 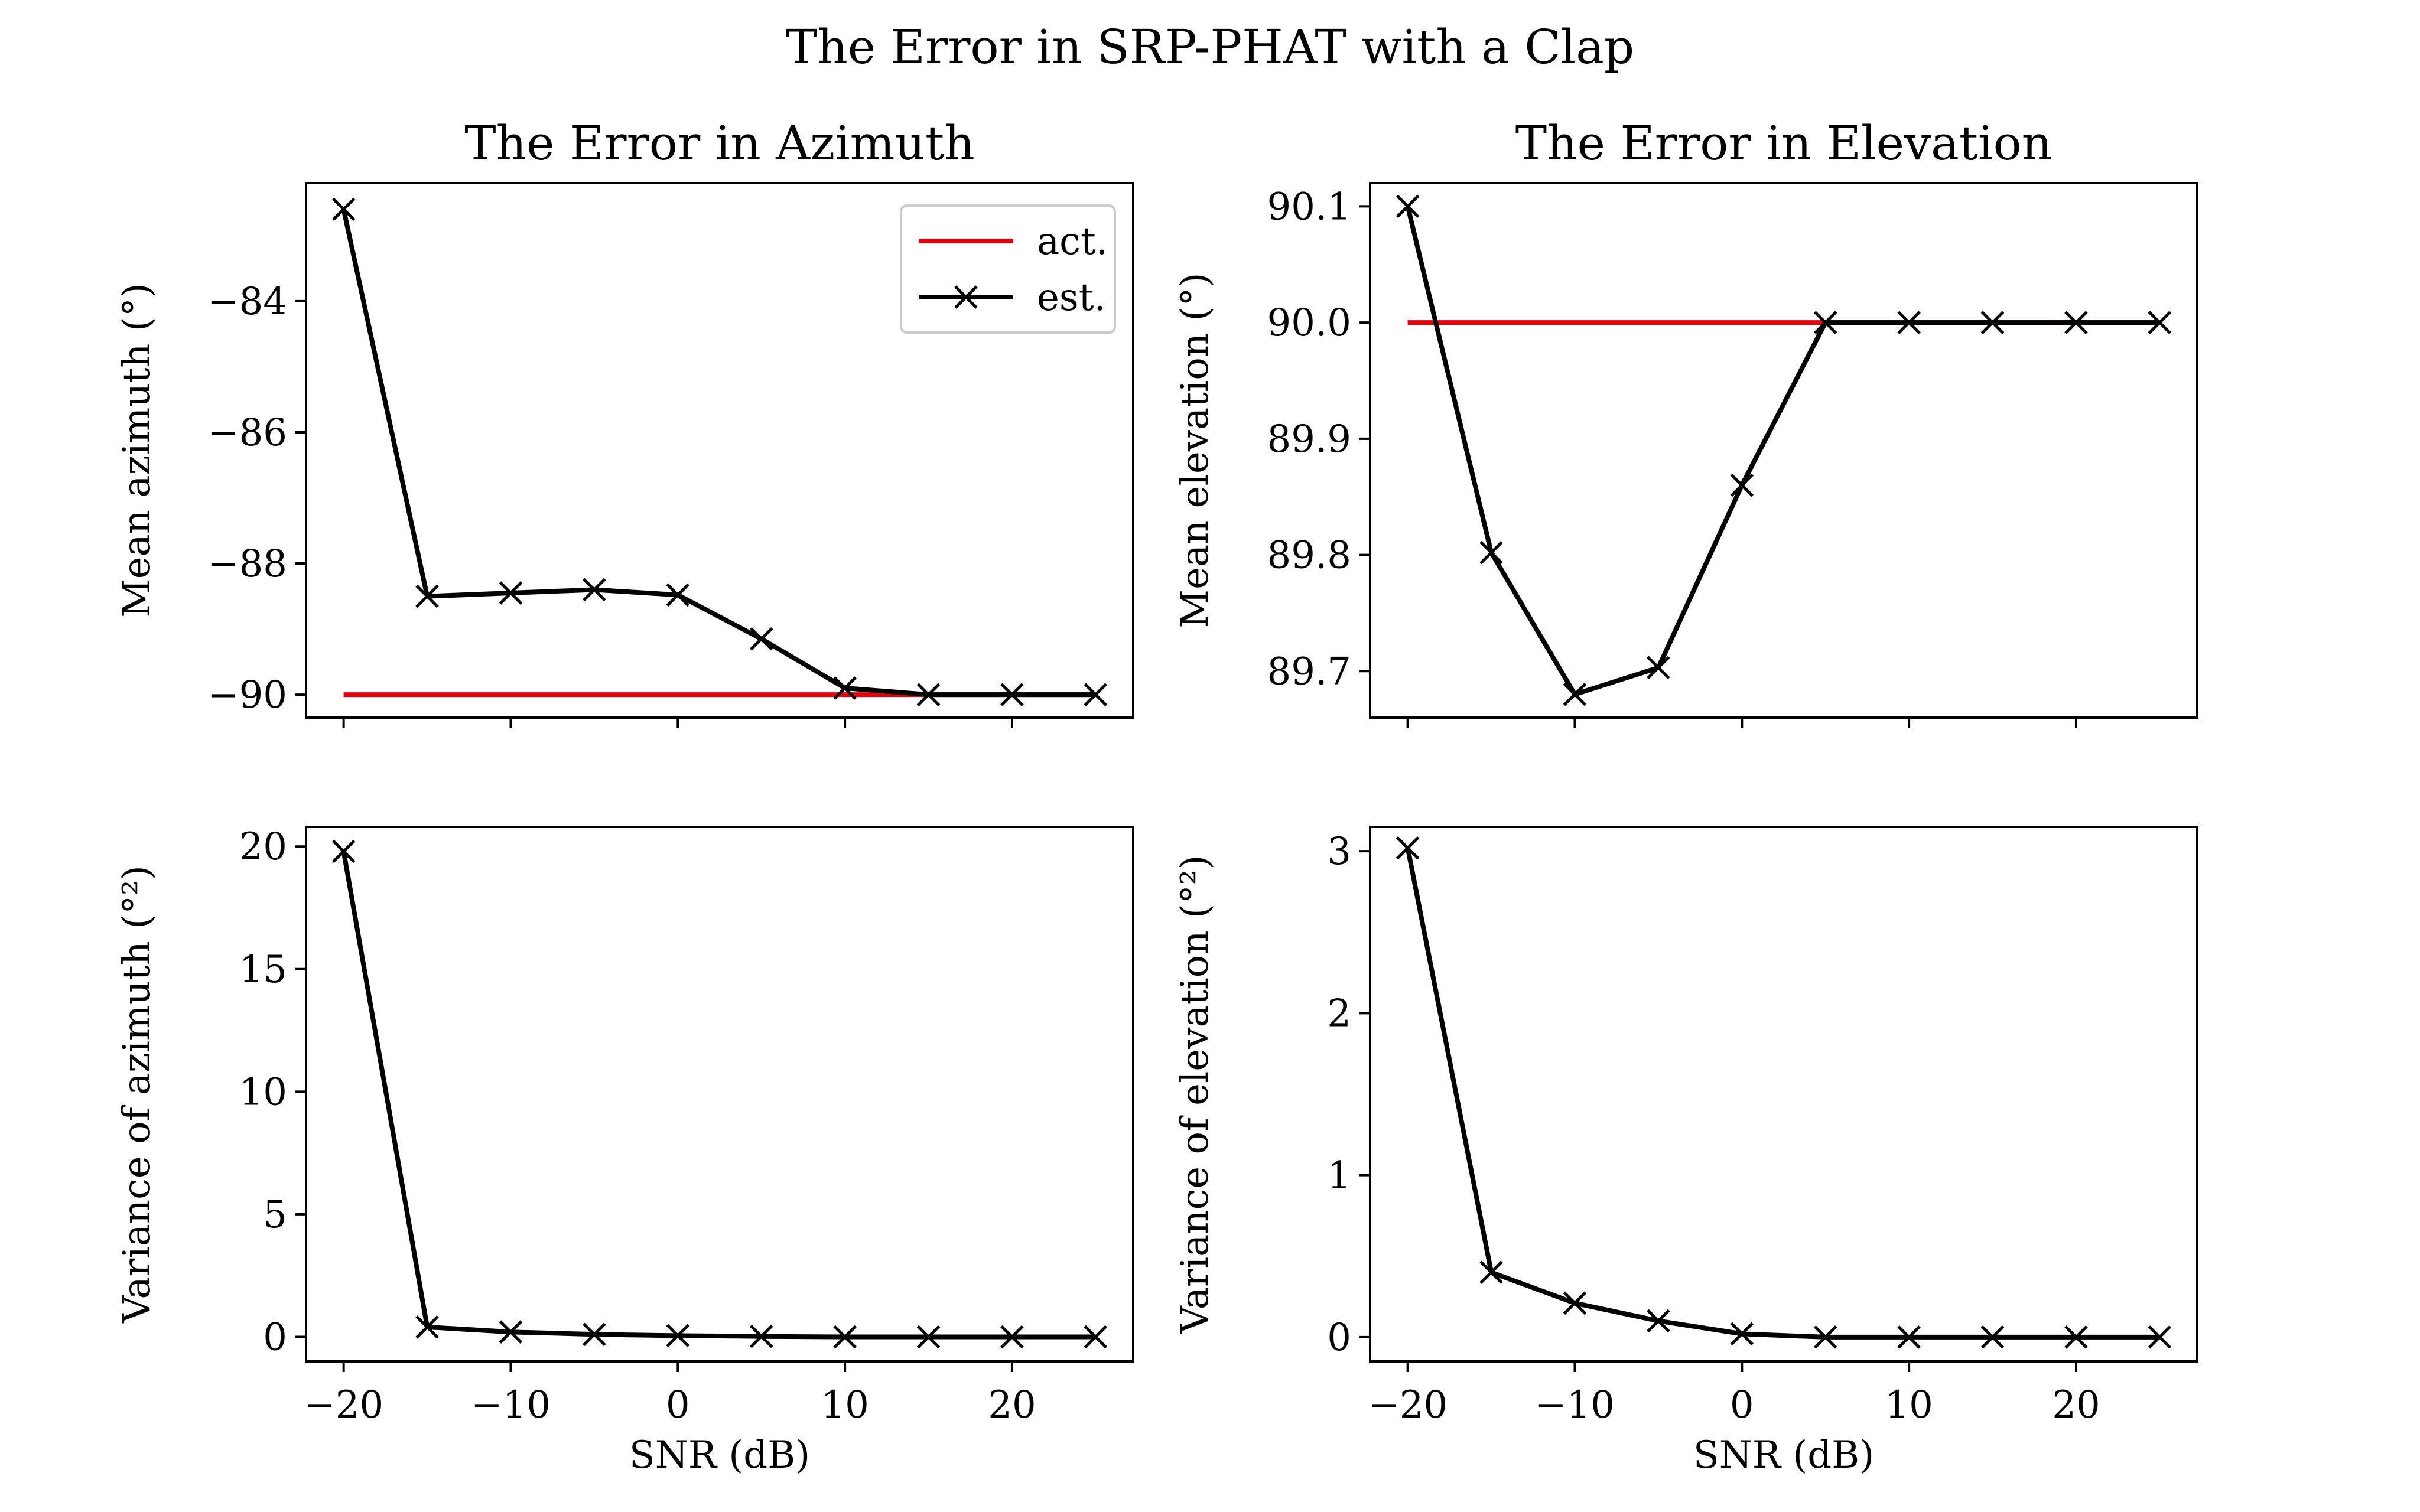 What do you see at coordinates (1210, 46) in the screenshot?
I see `figure-suptitle: The Error in SRP-PHAT with a Clap` at bounding box center [1210, 46].